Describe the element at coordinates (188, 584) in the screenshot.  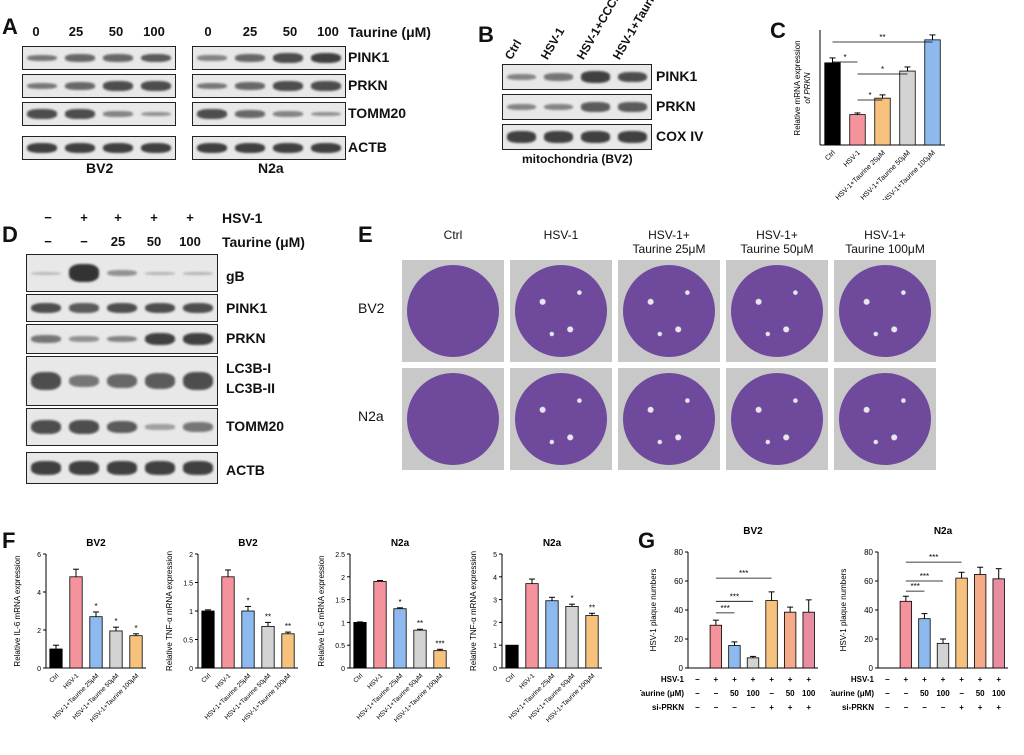
I see `y-tick-label: 1.5` at that location.